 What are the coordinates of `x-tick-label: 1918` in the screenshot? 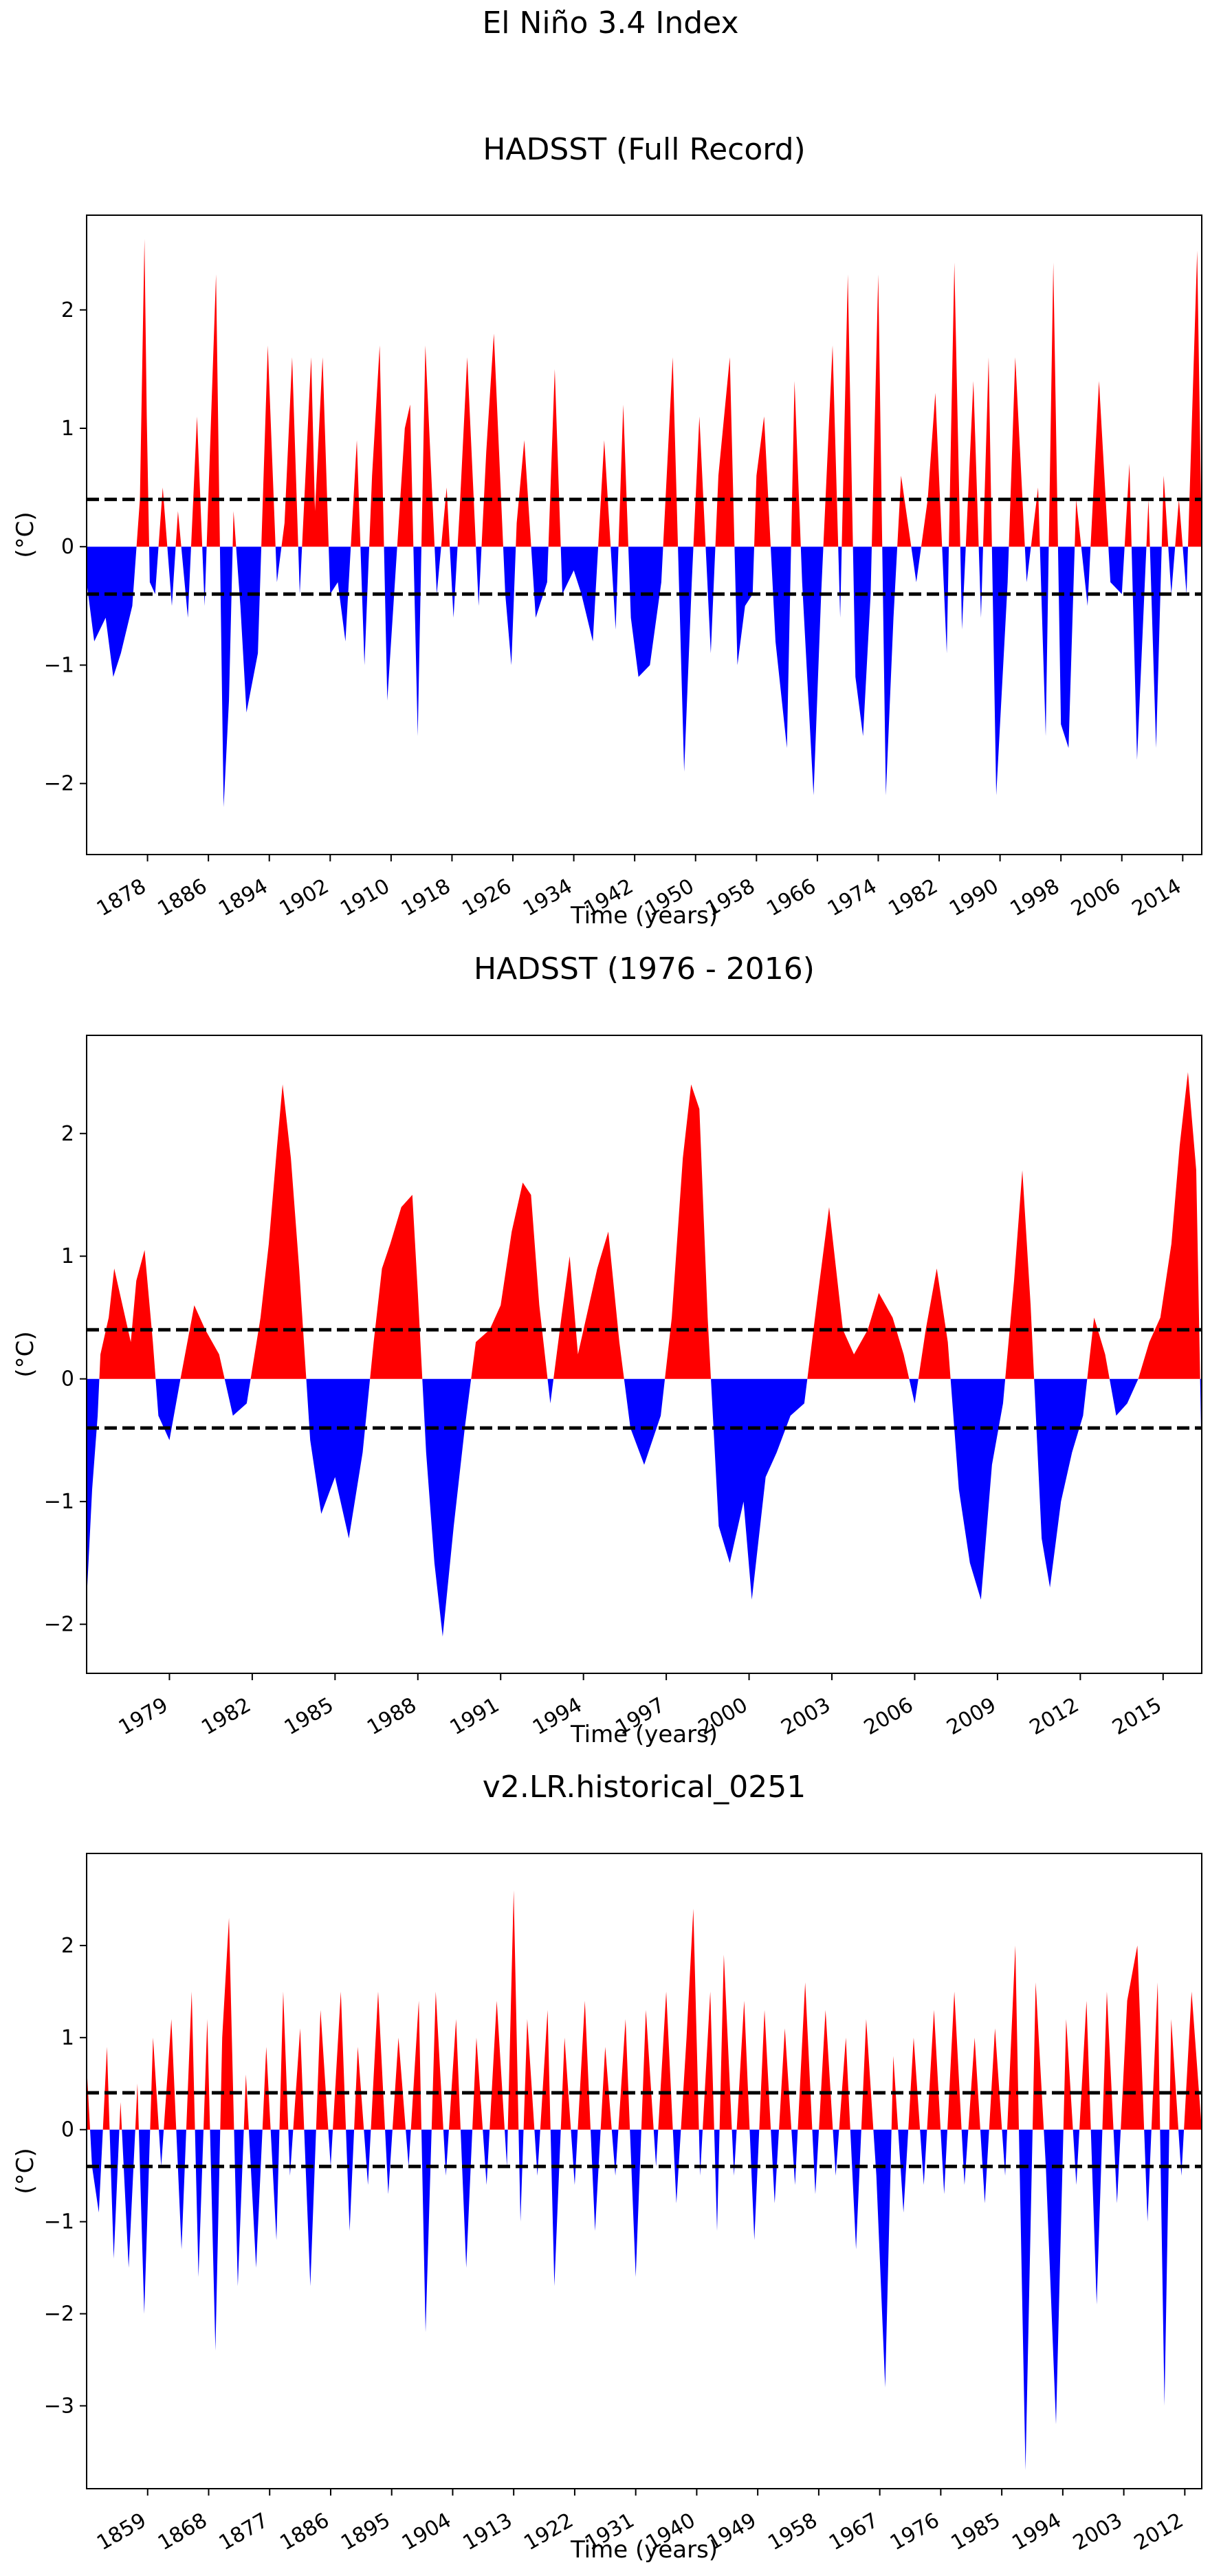 It's located at (426, 897).